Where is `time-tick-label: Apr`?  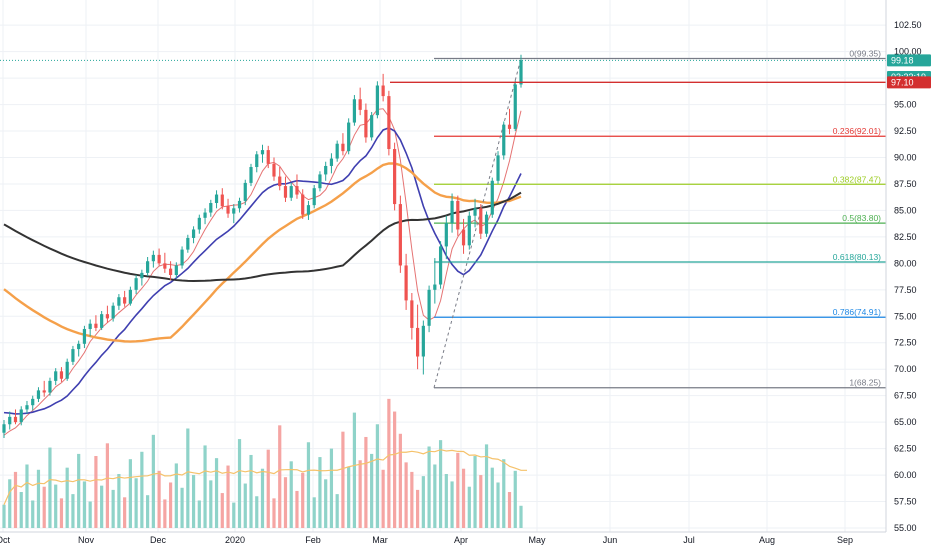
time-tick-label: Apr is located at coordinates (461, 540).